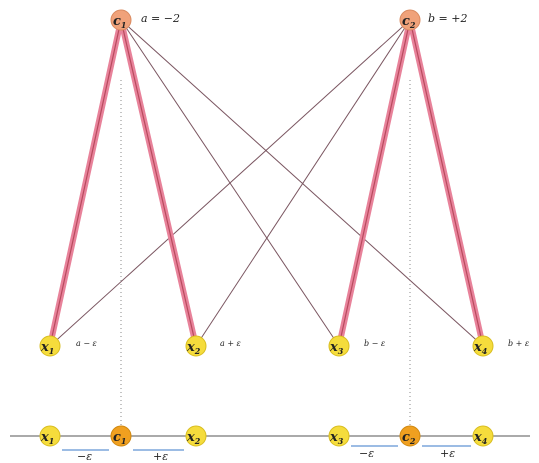 This screenshot has width=539, height=463. I want to click on offset-underlines, so click(266, 448).